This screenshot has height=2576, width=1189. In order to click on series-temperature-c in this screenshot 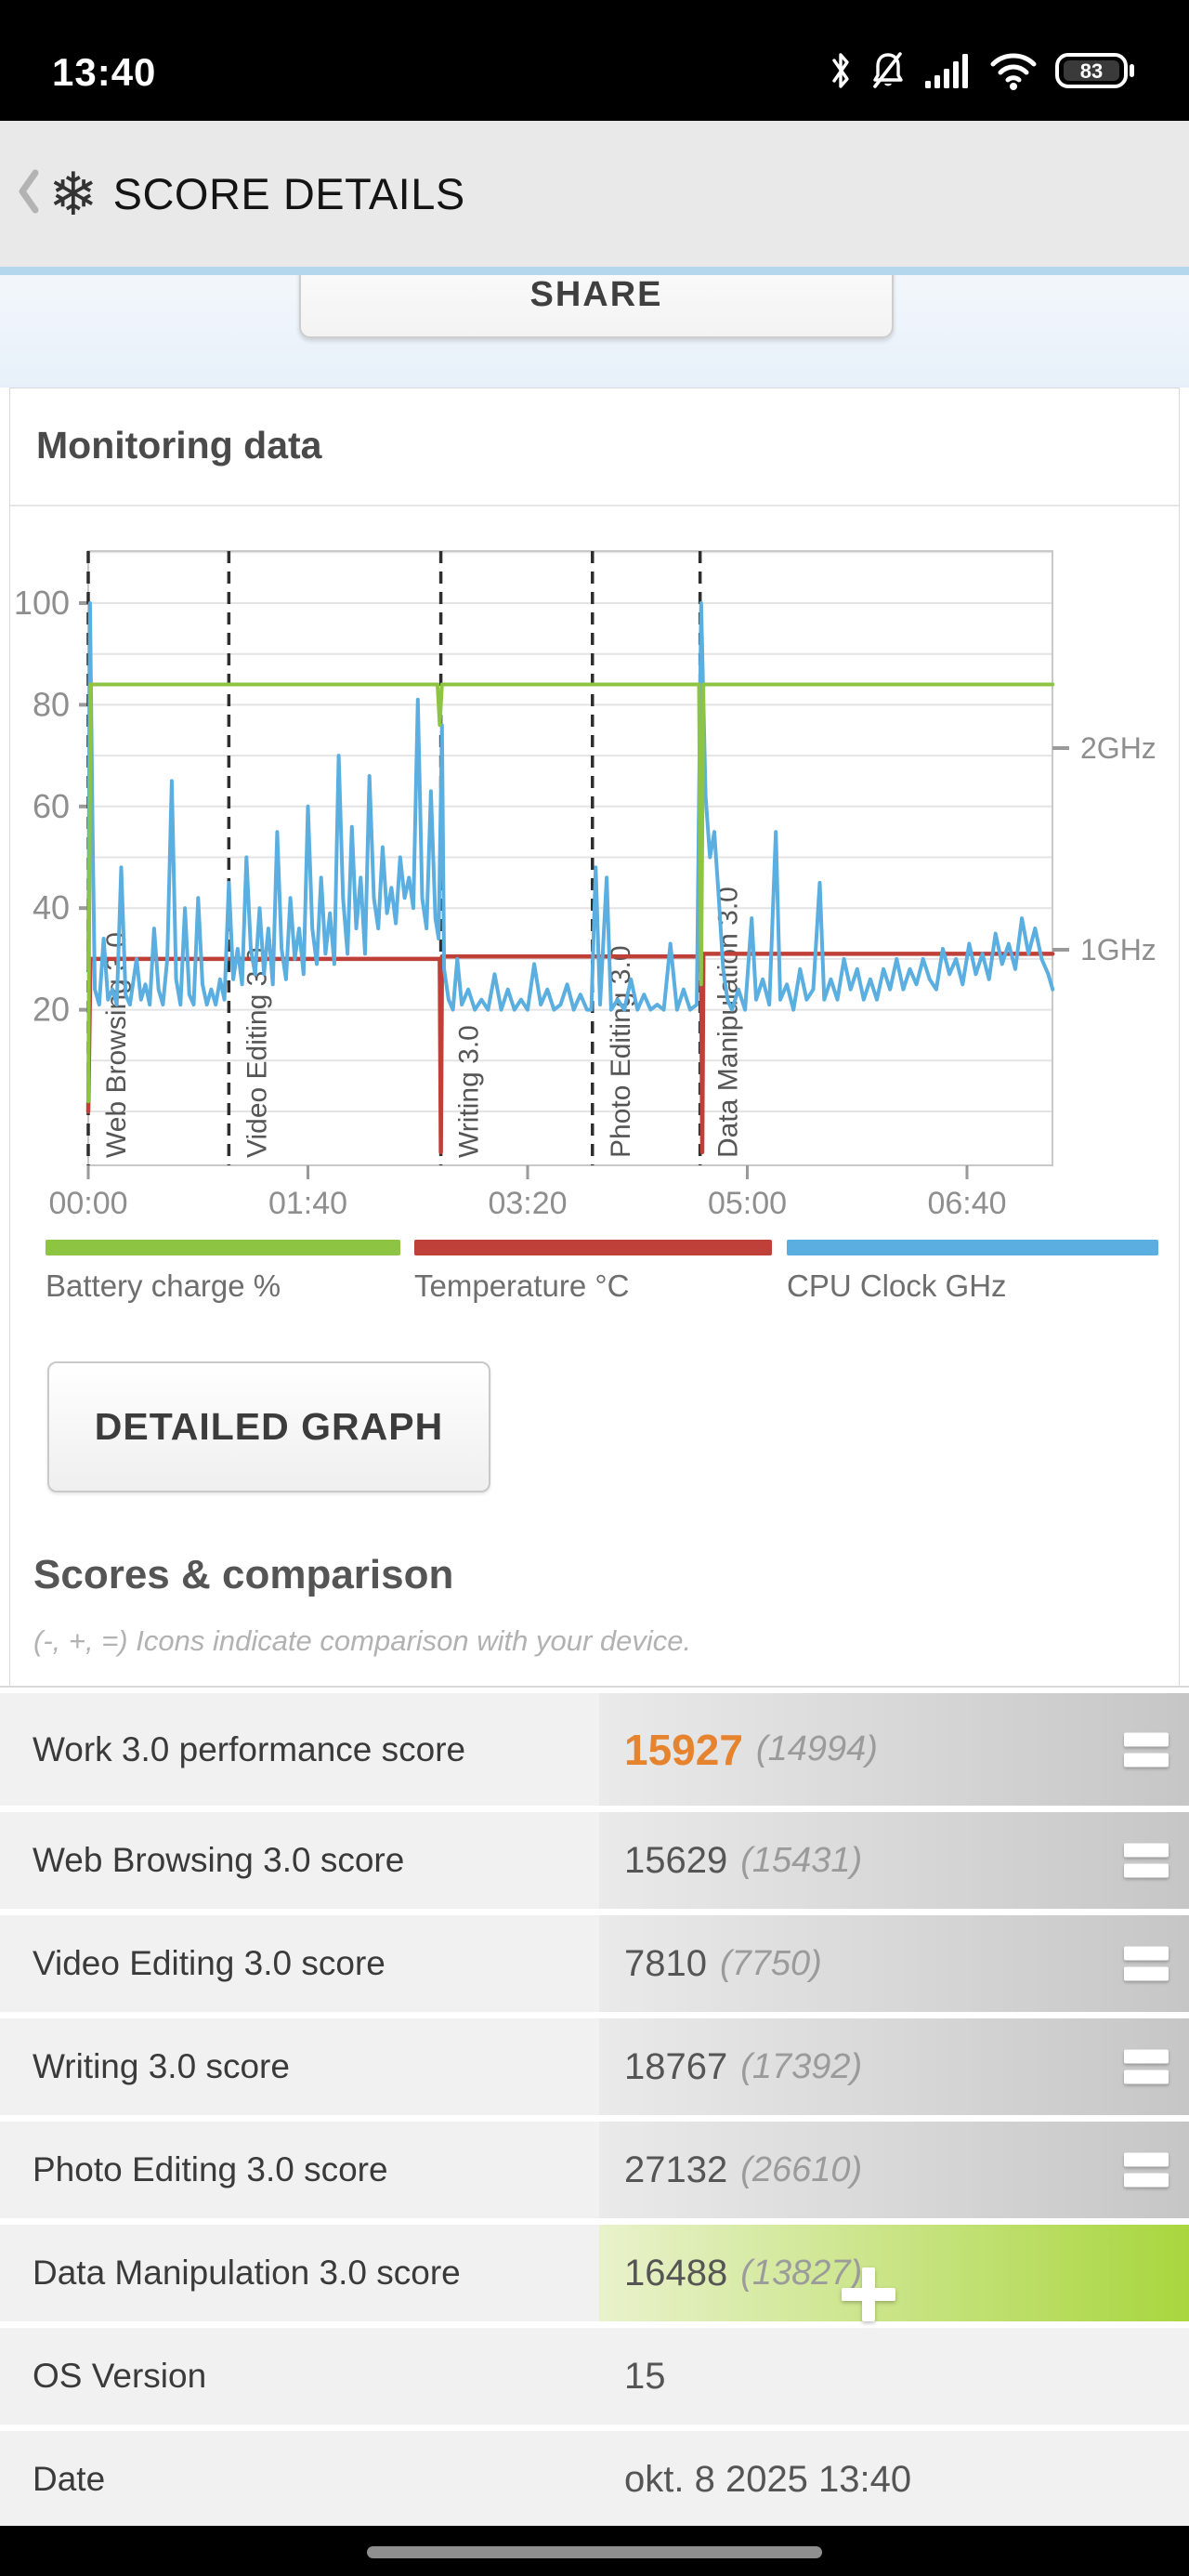, I will do `click(570, 1053)`.